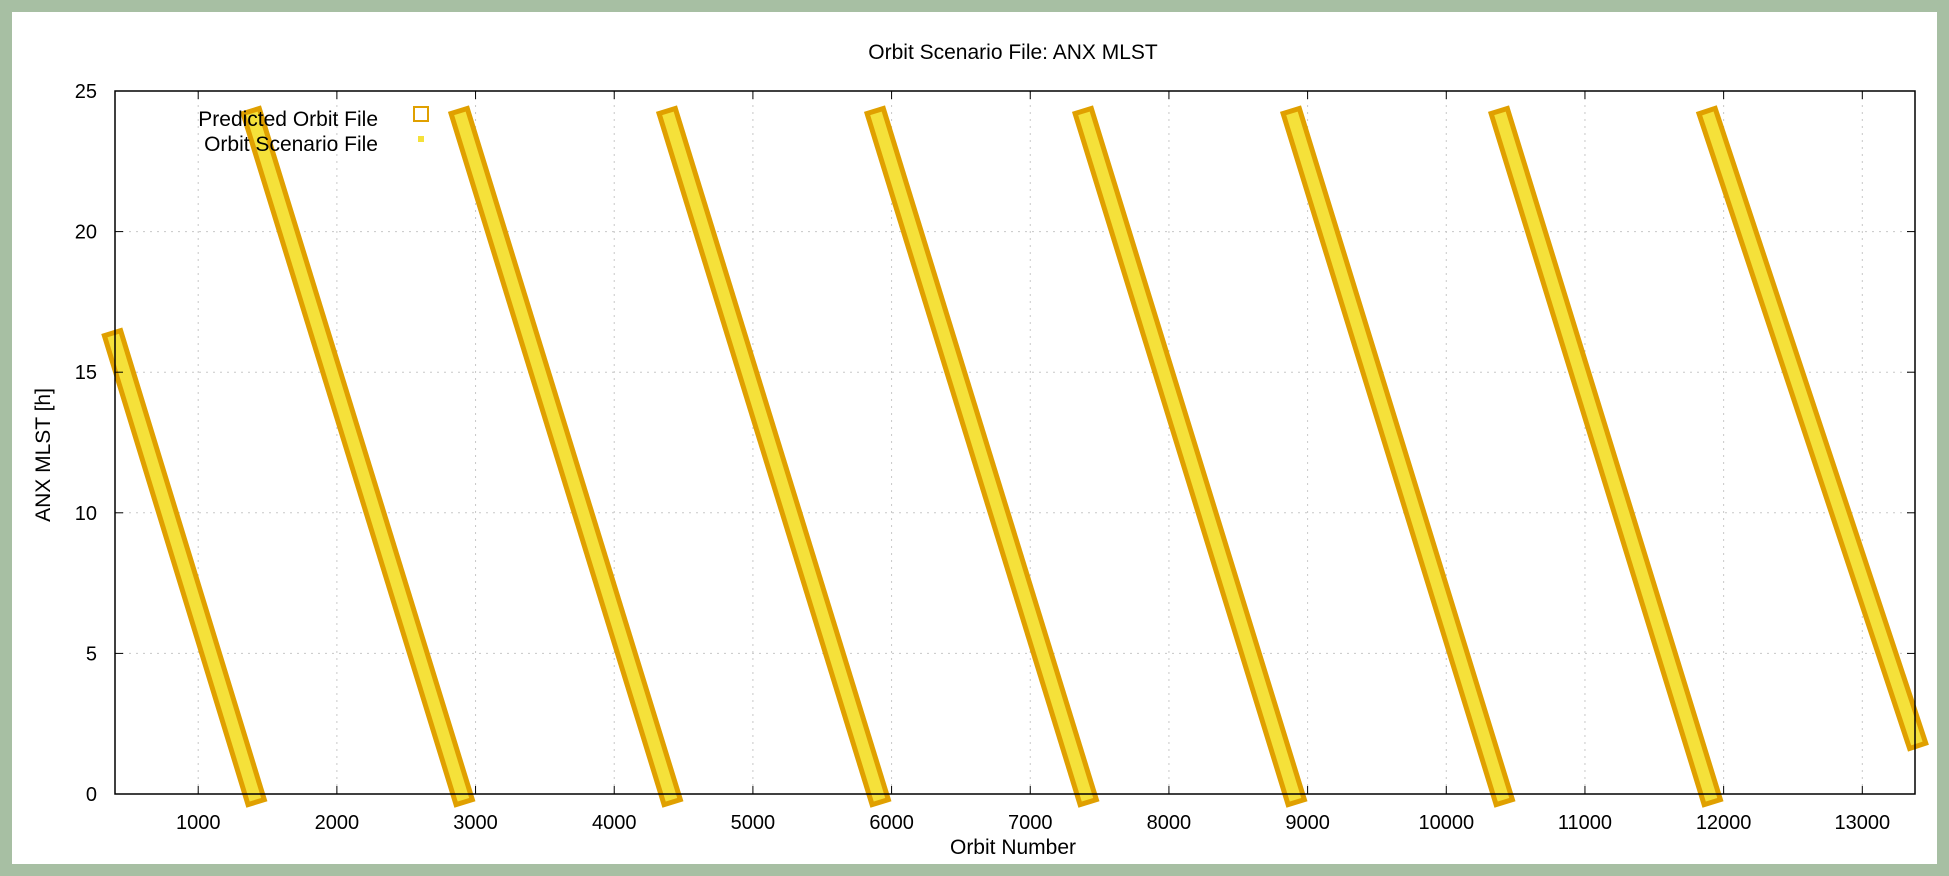 This screenshot has width=1949, height=876. What do you see at coordinates (421, 114) in the screenshot?
I see `legend-marker-predicted` at bounding box center [421, 114].